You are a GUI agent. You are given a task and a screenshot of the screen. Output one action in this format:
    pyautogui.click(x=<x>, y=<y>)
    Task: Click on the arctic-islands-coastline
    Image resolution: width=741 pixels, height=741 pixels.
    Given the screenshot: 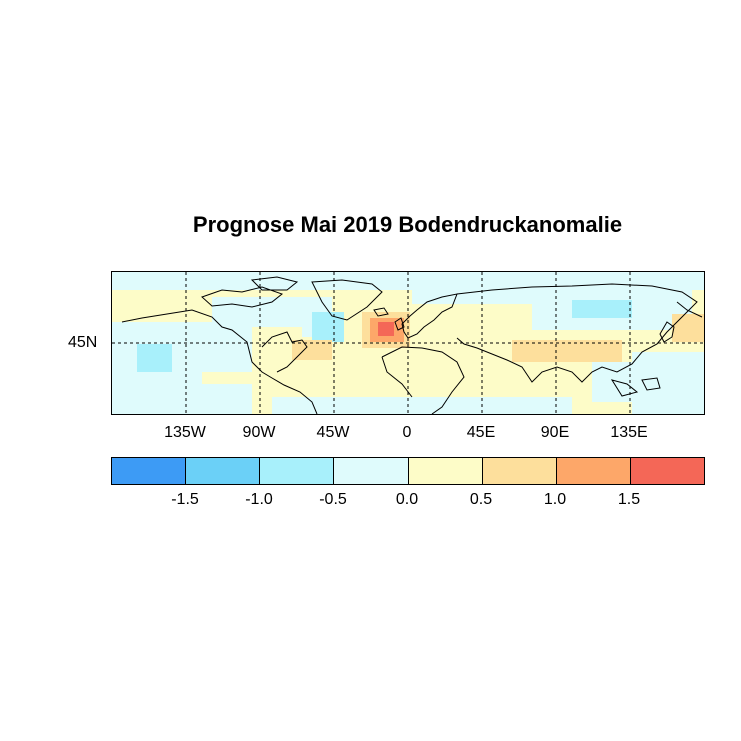 What is the action you would take?
    pyautogui.click(x=250, y=292)
    